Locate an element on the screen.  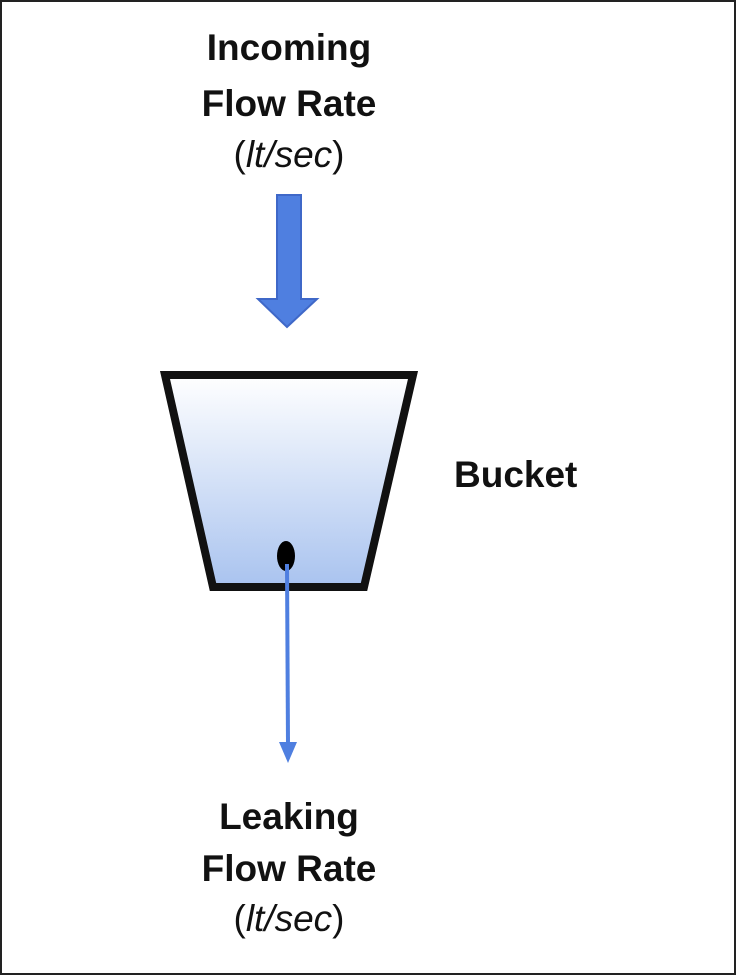
leaking-label-line2: Flow Rate is located at coordinates (289, 868).